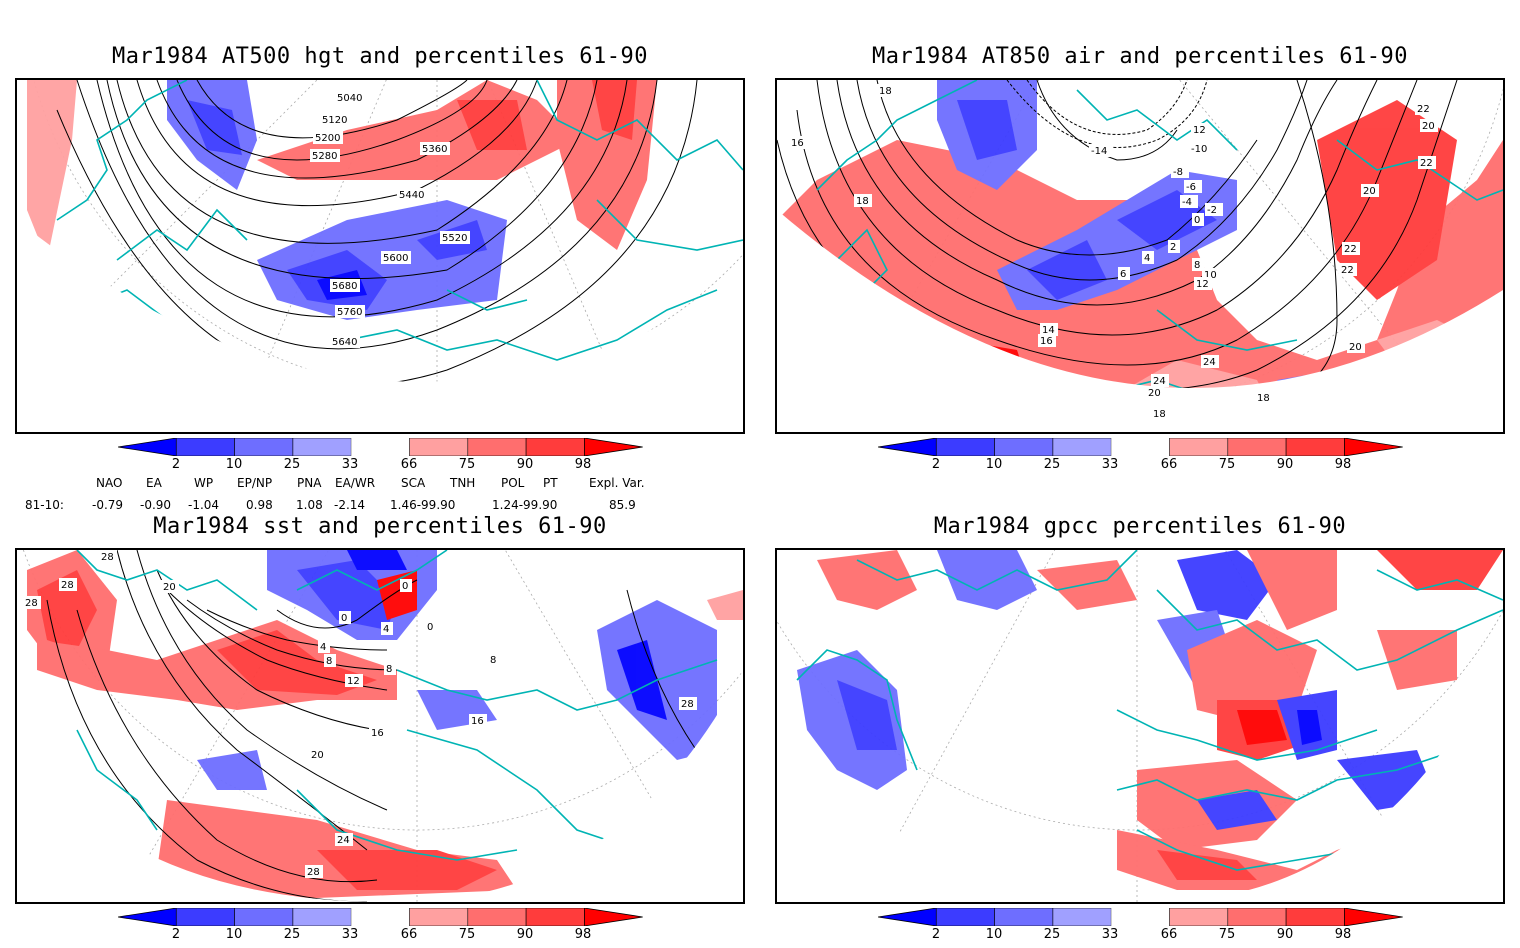 The width and height of the screenshot is (1520, 948). What do you see at coordinates (413, 483) in the screenshot?
I see `index-header-sca: SCA` at bounding box center [413, 483].